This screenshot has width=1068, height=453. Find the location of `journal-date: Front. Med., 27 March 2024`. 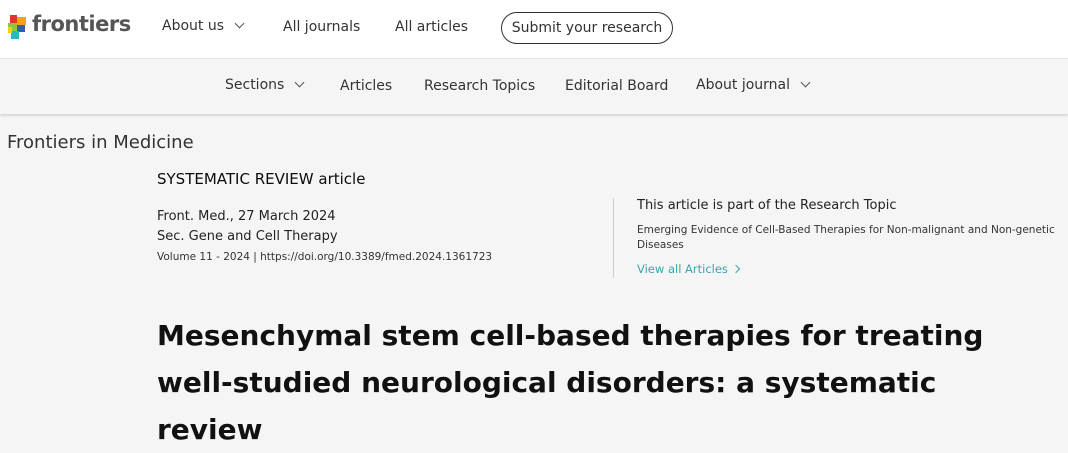

journal-date: Front. Med., 27 March 2024 is located at coordinates (246, 216).